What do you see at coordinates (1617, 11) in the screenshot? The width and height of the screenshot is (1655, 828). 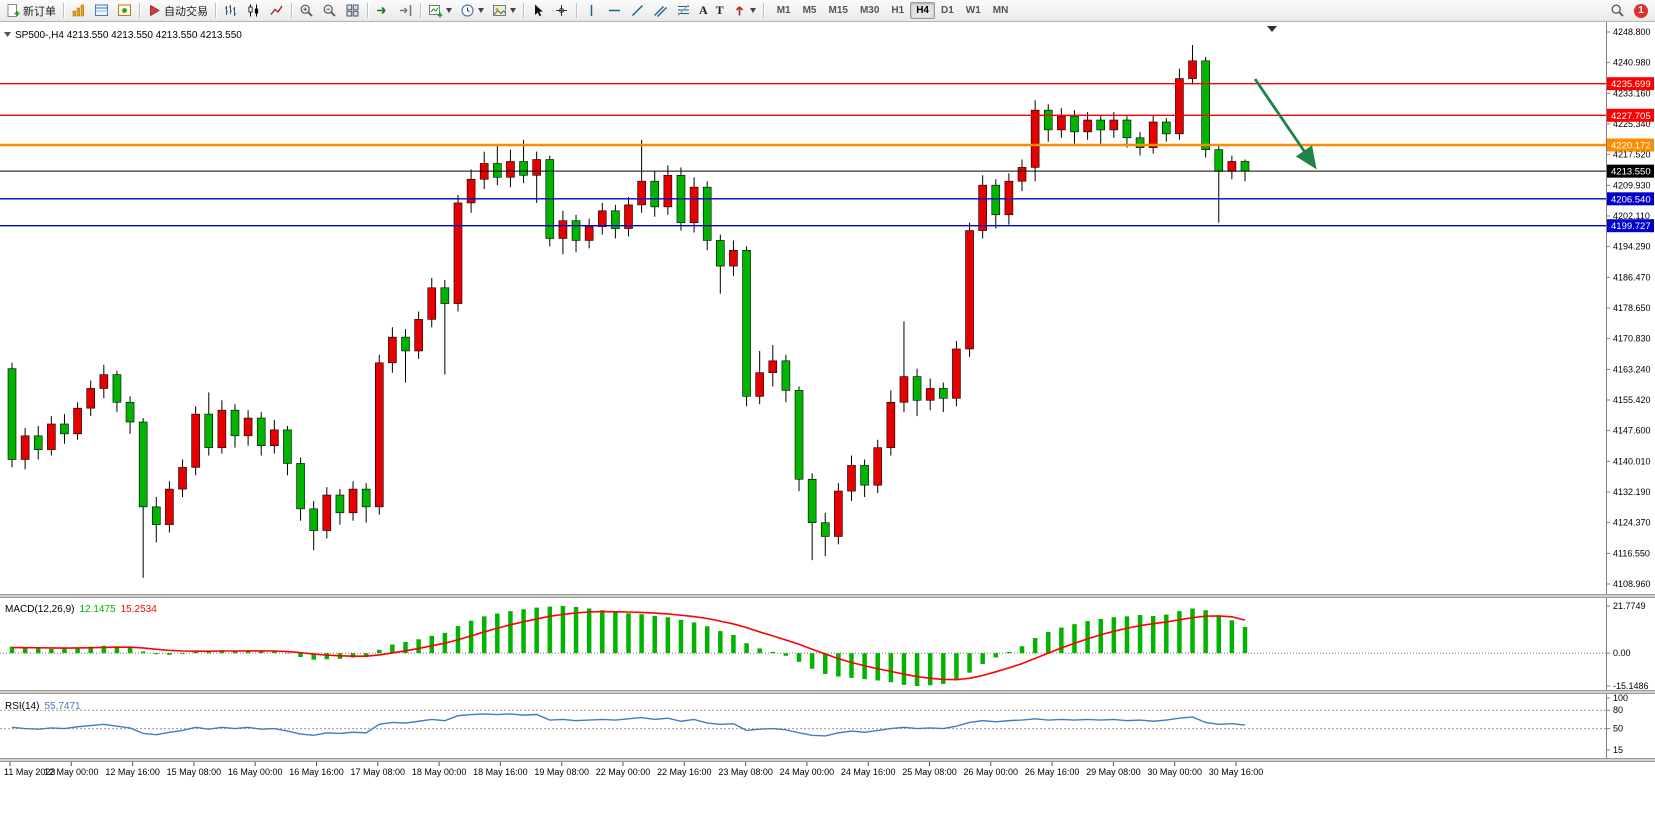 I see `search-button` at bounding box center [1617, 11].